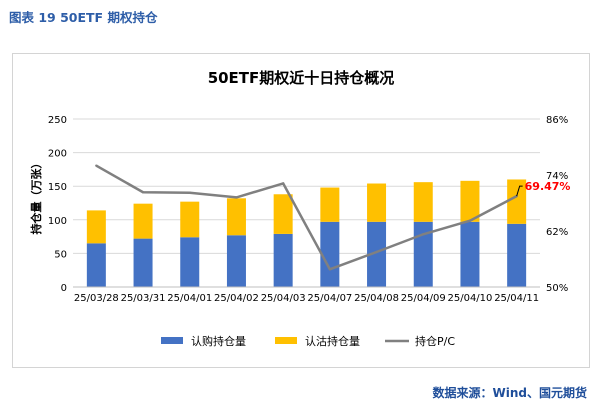 The image size is (603, 407). I want to click on y2-tick-label: 86%, so click(557, 120).